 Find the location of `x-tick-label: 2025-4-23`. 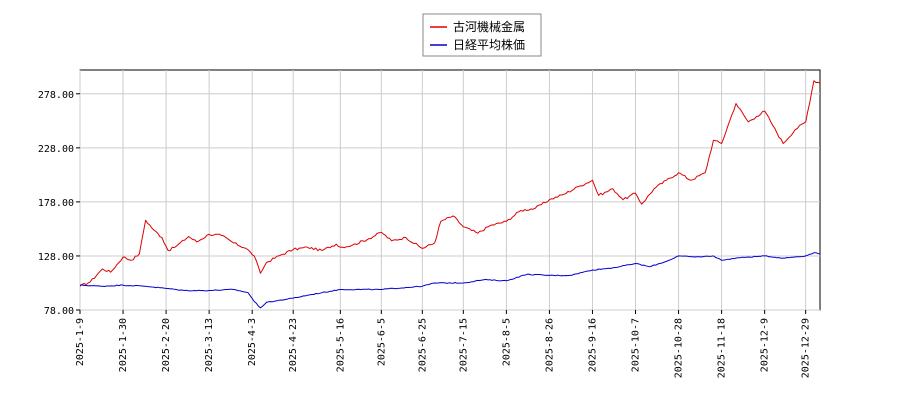

x-tick-label: 2025-4-23 is located at coordinates (293, 345).